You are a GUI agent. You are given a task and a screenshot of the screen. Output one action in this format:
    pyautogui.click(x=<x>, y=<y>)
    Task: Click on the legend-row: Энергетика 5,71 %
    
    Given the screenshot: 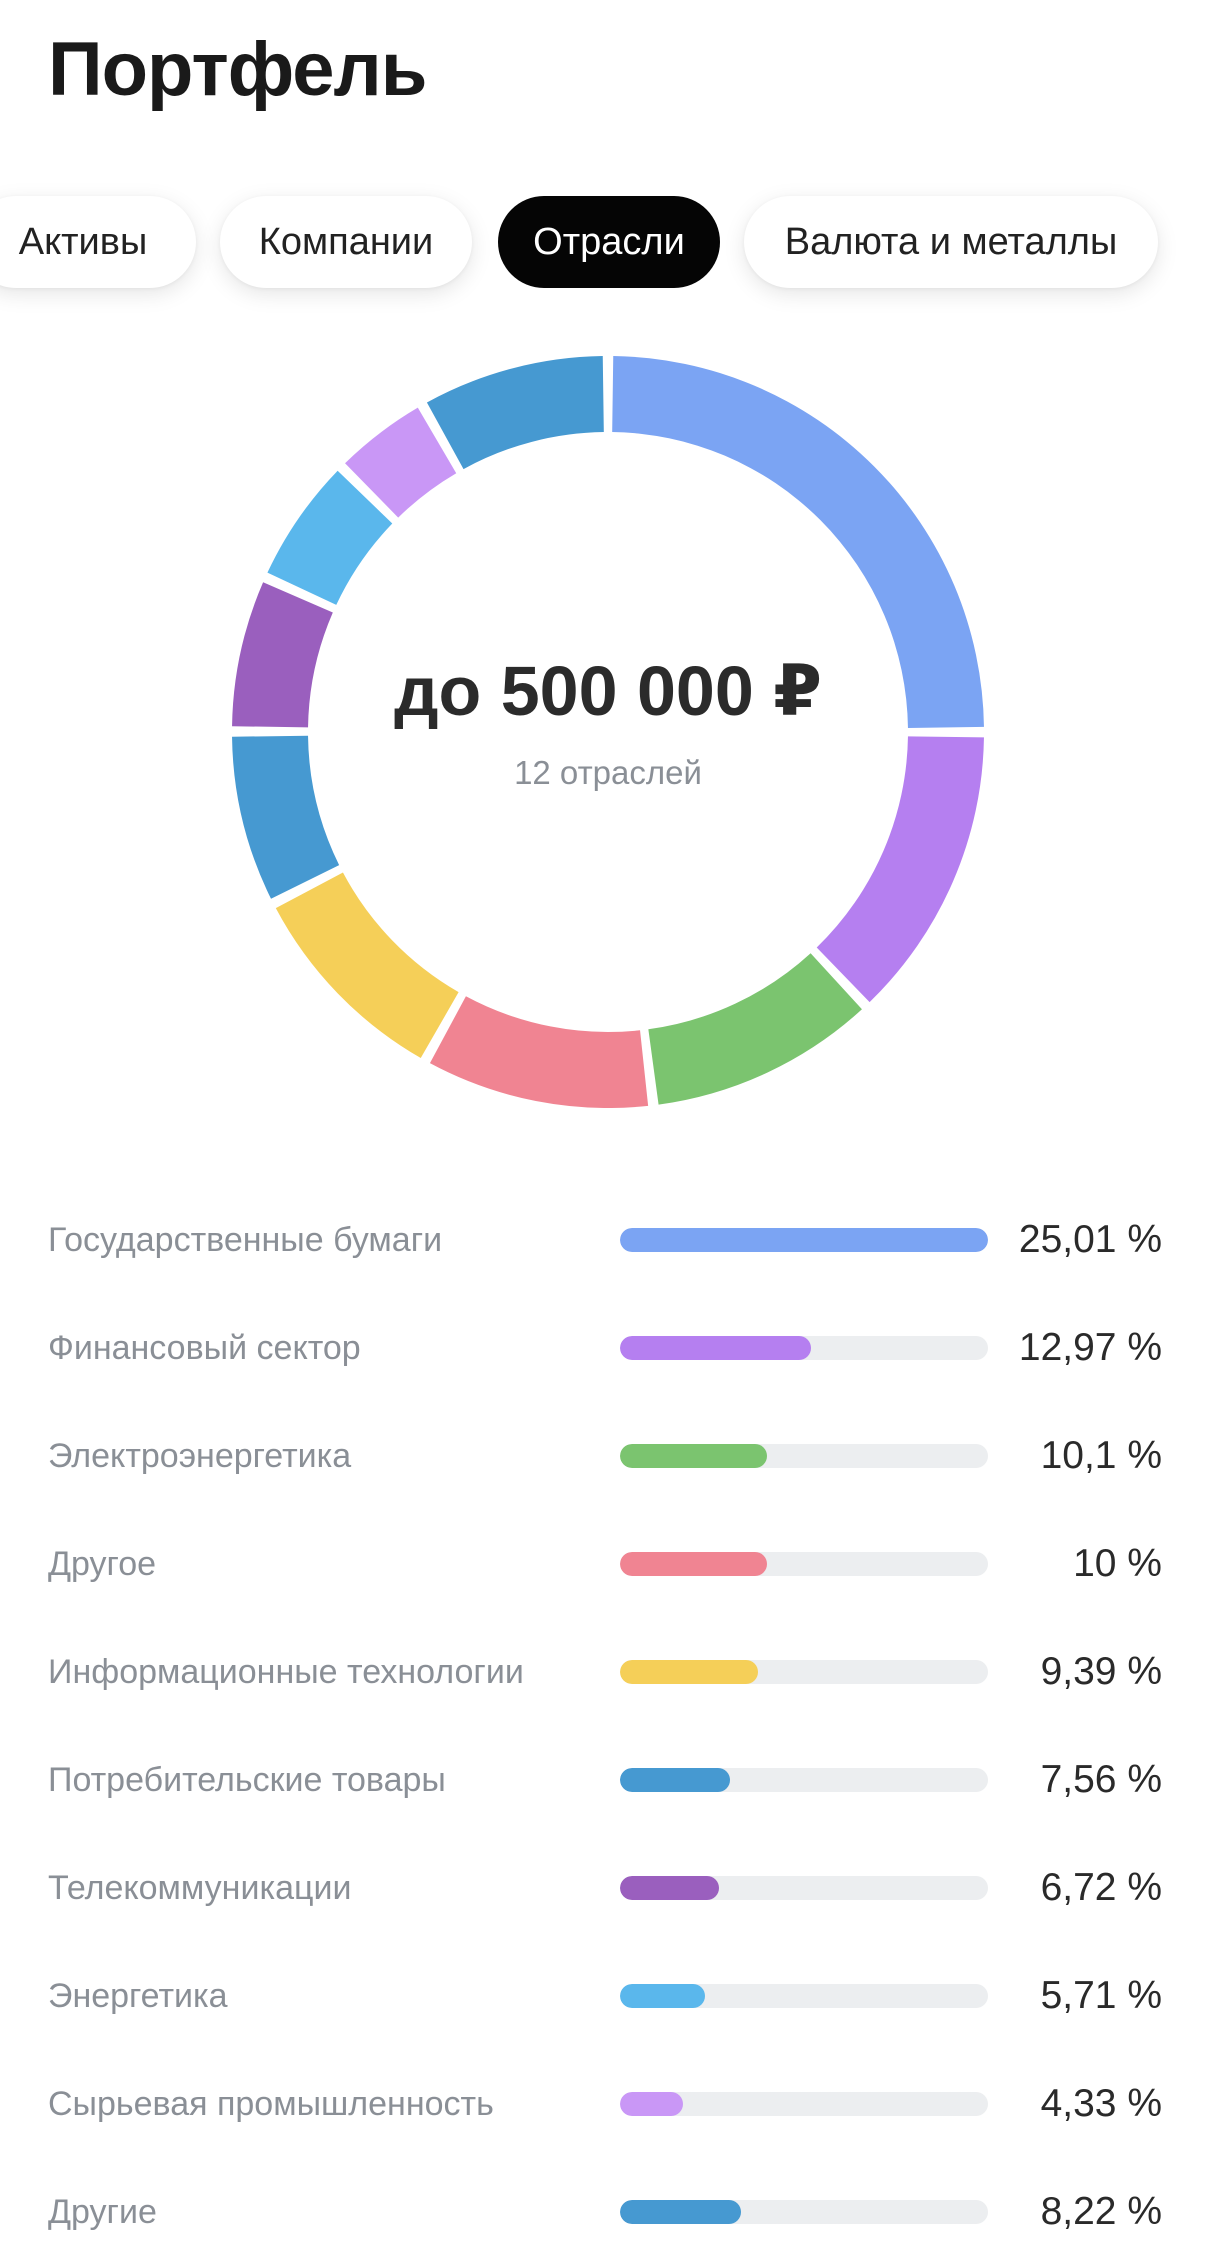 What is the action you would take?
    pyautogui.click(x=610, y=1996)
    